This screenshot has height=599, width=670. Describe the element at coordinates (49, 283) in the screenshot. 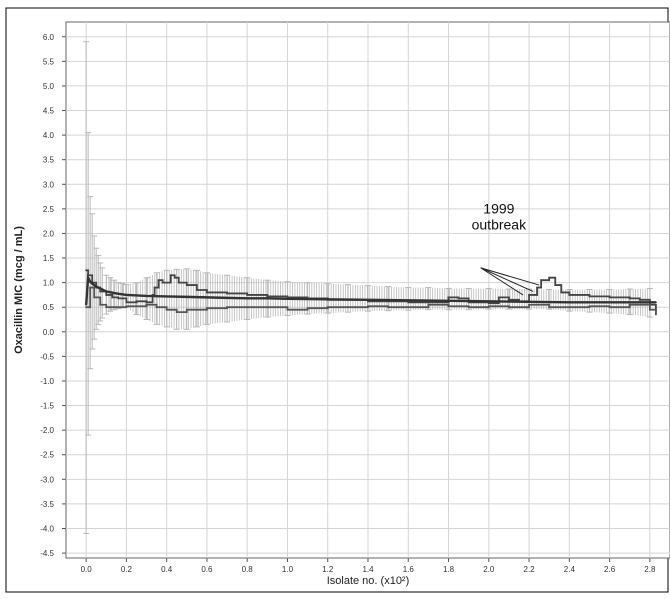

I see `y-tick-label: 1.0` at that location.